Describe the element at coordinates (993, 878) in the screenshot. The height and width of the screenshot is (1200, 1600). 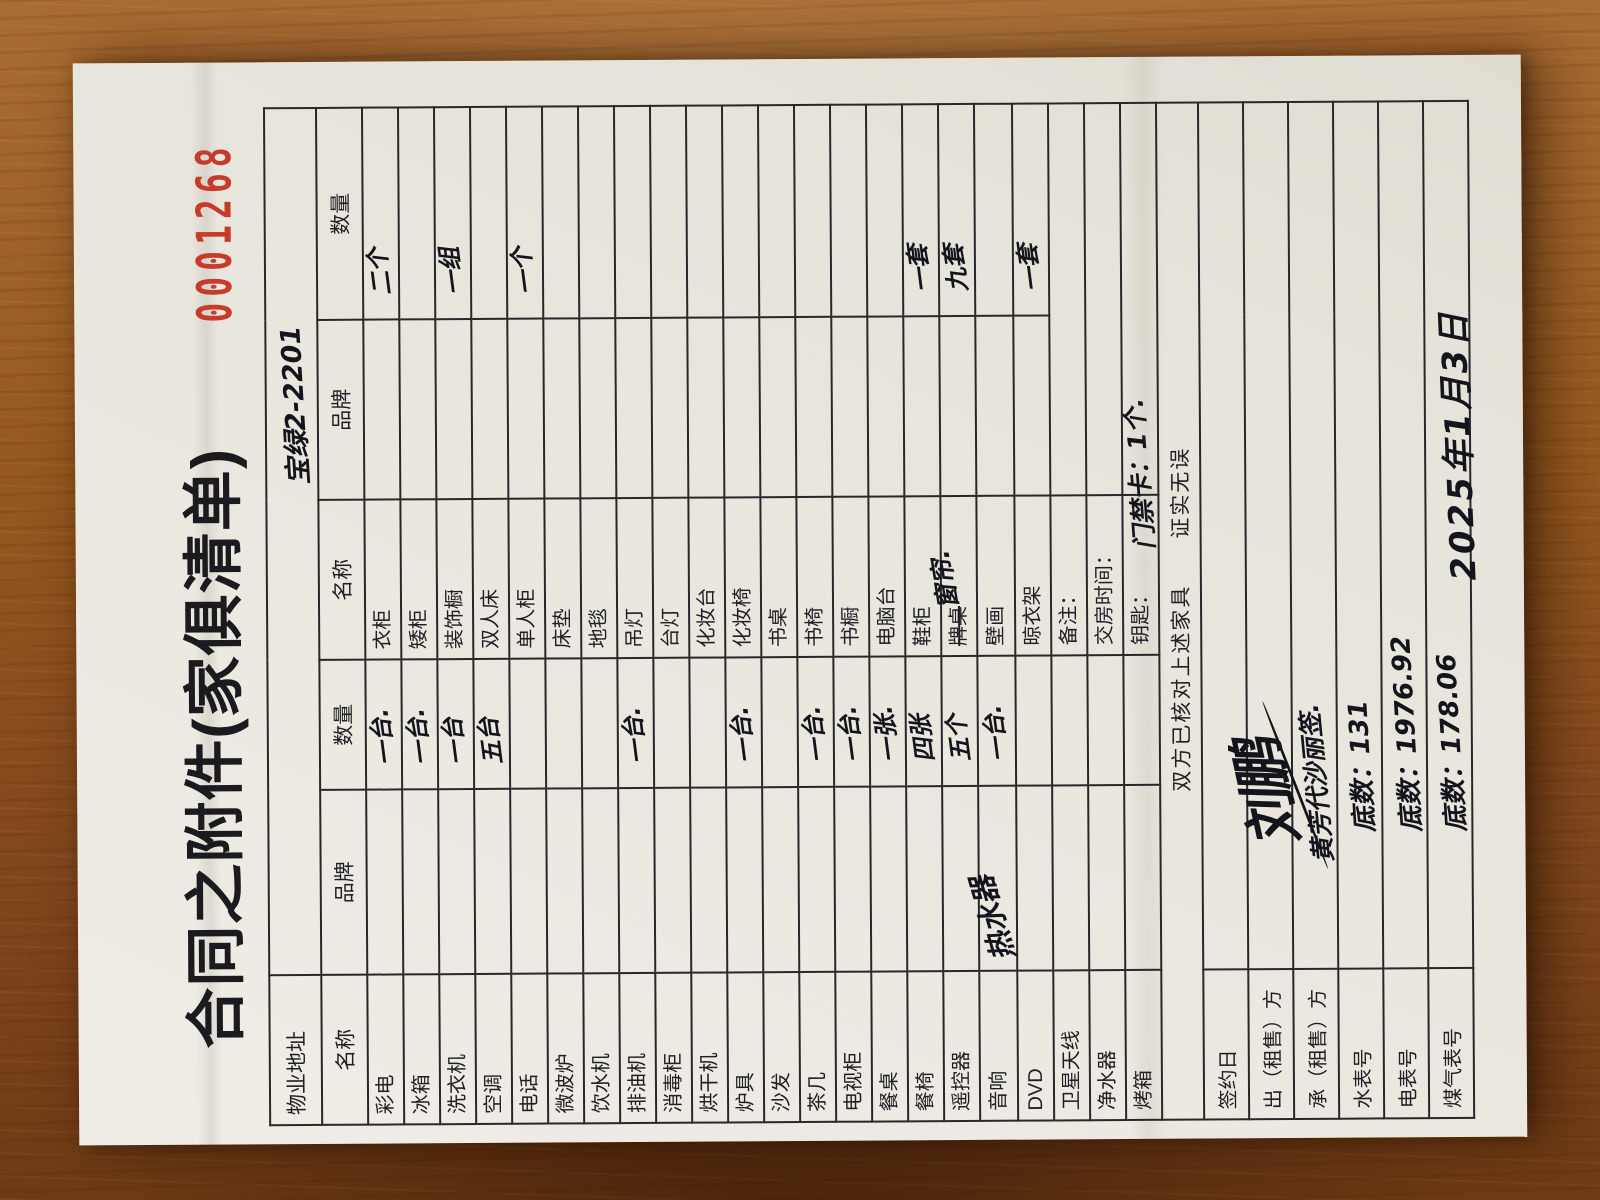
I see `brand-cell: 热水器` at that location.